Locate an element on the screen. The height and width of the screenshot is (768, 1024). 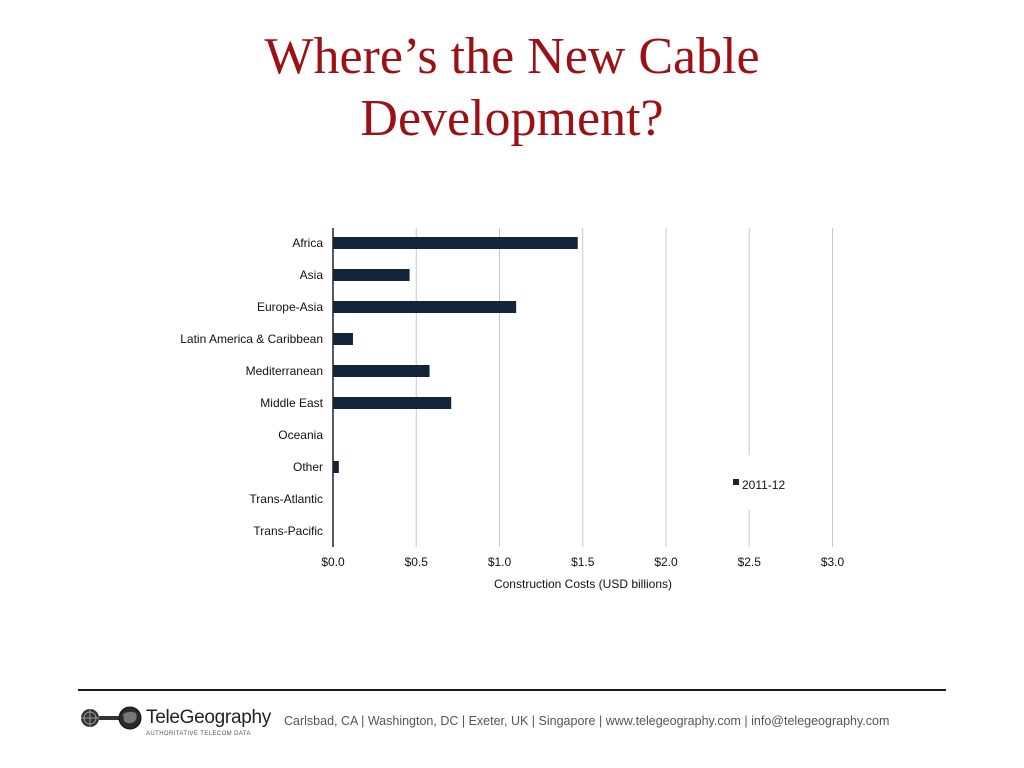
x-tick-label: $3.0 is located at coordinates (833, 562).